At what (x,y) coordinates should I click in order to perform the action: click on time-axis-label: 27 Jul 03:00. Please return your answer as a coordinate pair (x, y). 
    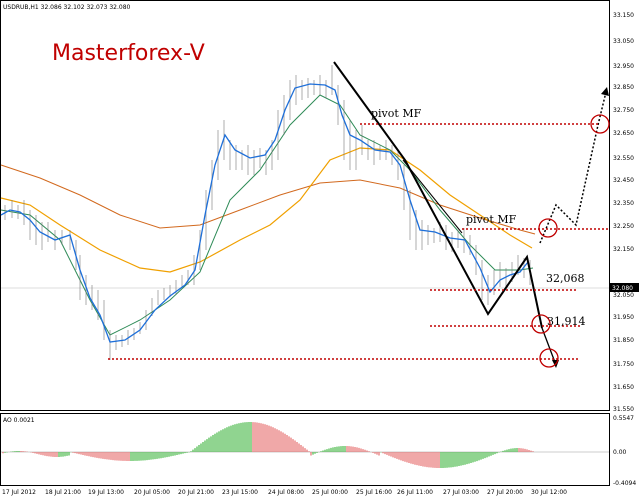
    Looking at the image, I should click on (461, 492).